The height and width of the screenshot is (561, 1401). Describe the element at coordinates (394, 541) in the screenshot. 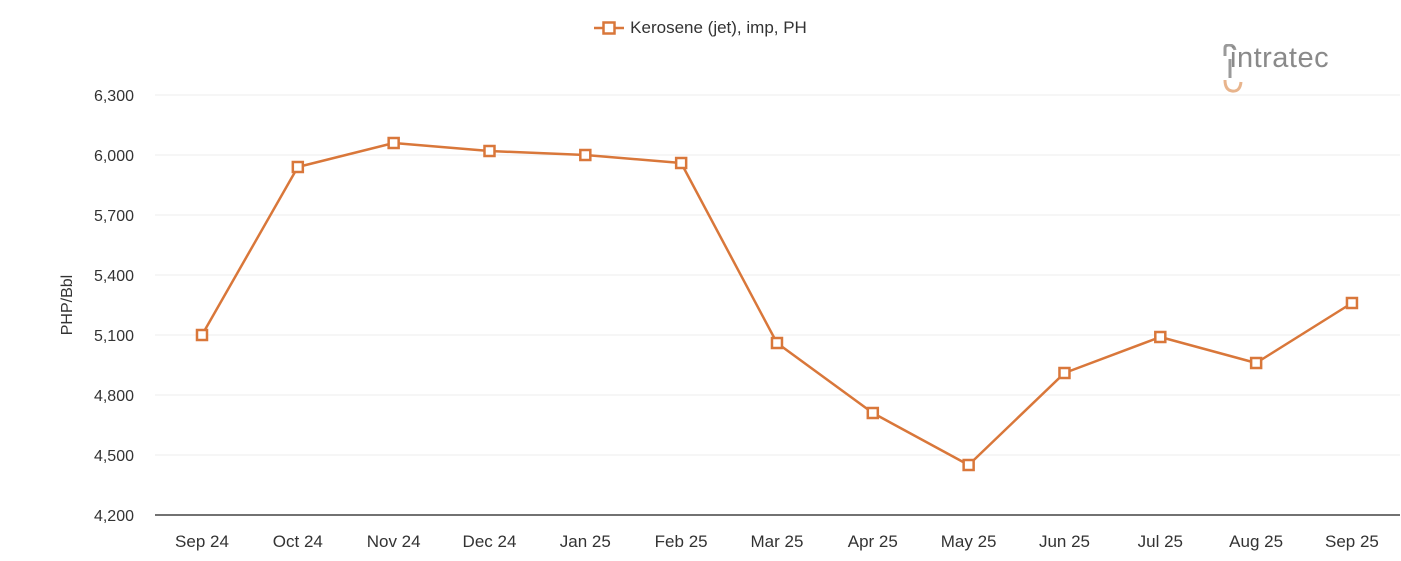

I see `x-tick-label: Nov 24` at that location.